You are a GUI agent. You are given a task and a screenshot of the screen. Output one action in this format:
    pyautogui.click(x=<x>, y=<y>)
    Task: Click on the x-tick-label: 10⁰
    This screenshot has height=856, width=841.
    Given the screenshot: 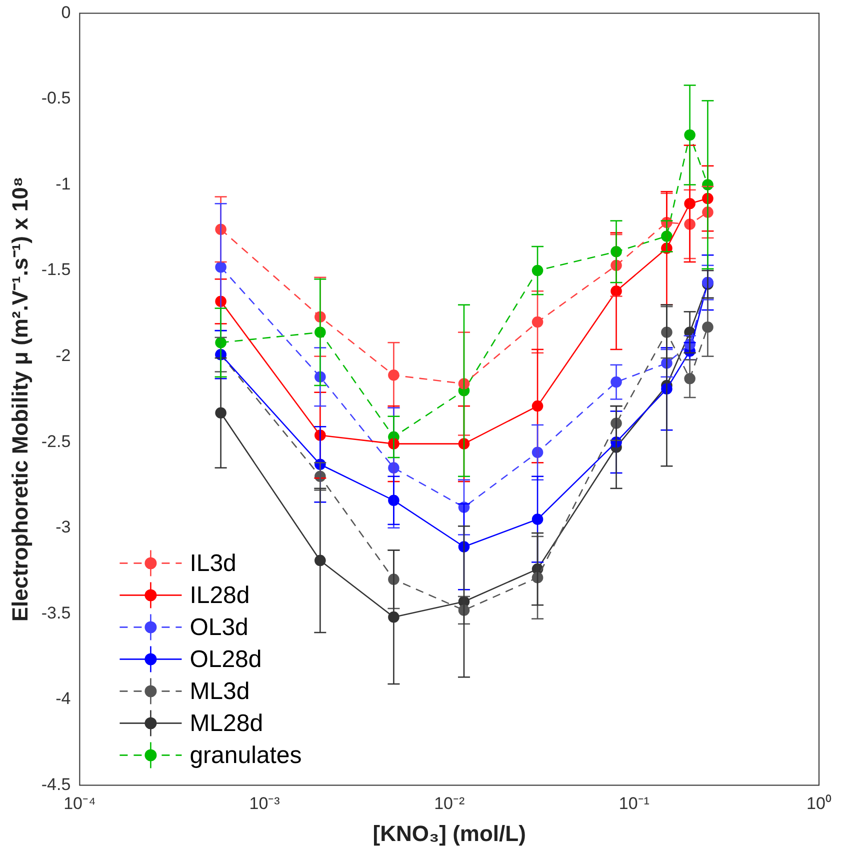 What is the action you would take?
    pyautogui.click(x=819, y=804)
    